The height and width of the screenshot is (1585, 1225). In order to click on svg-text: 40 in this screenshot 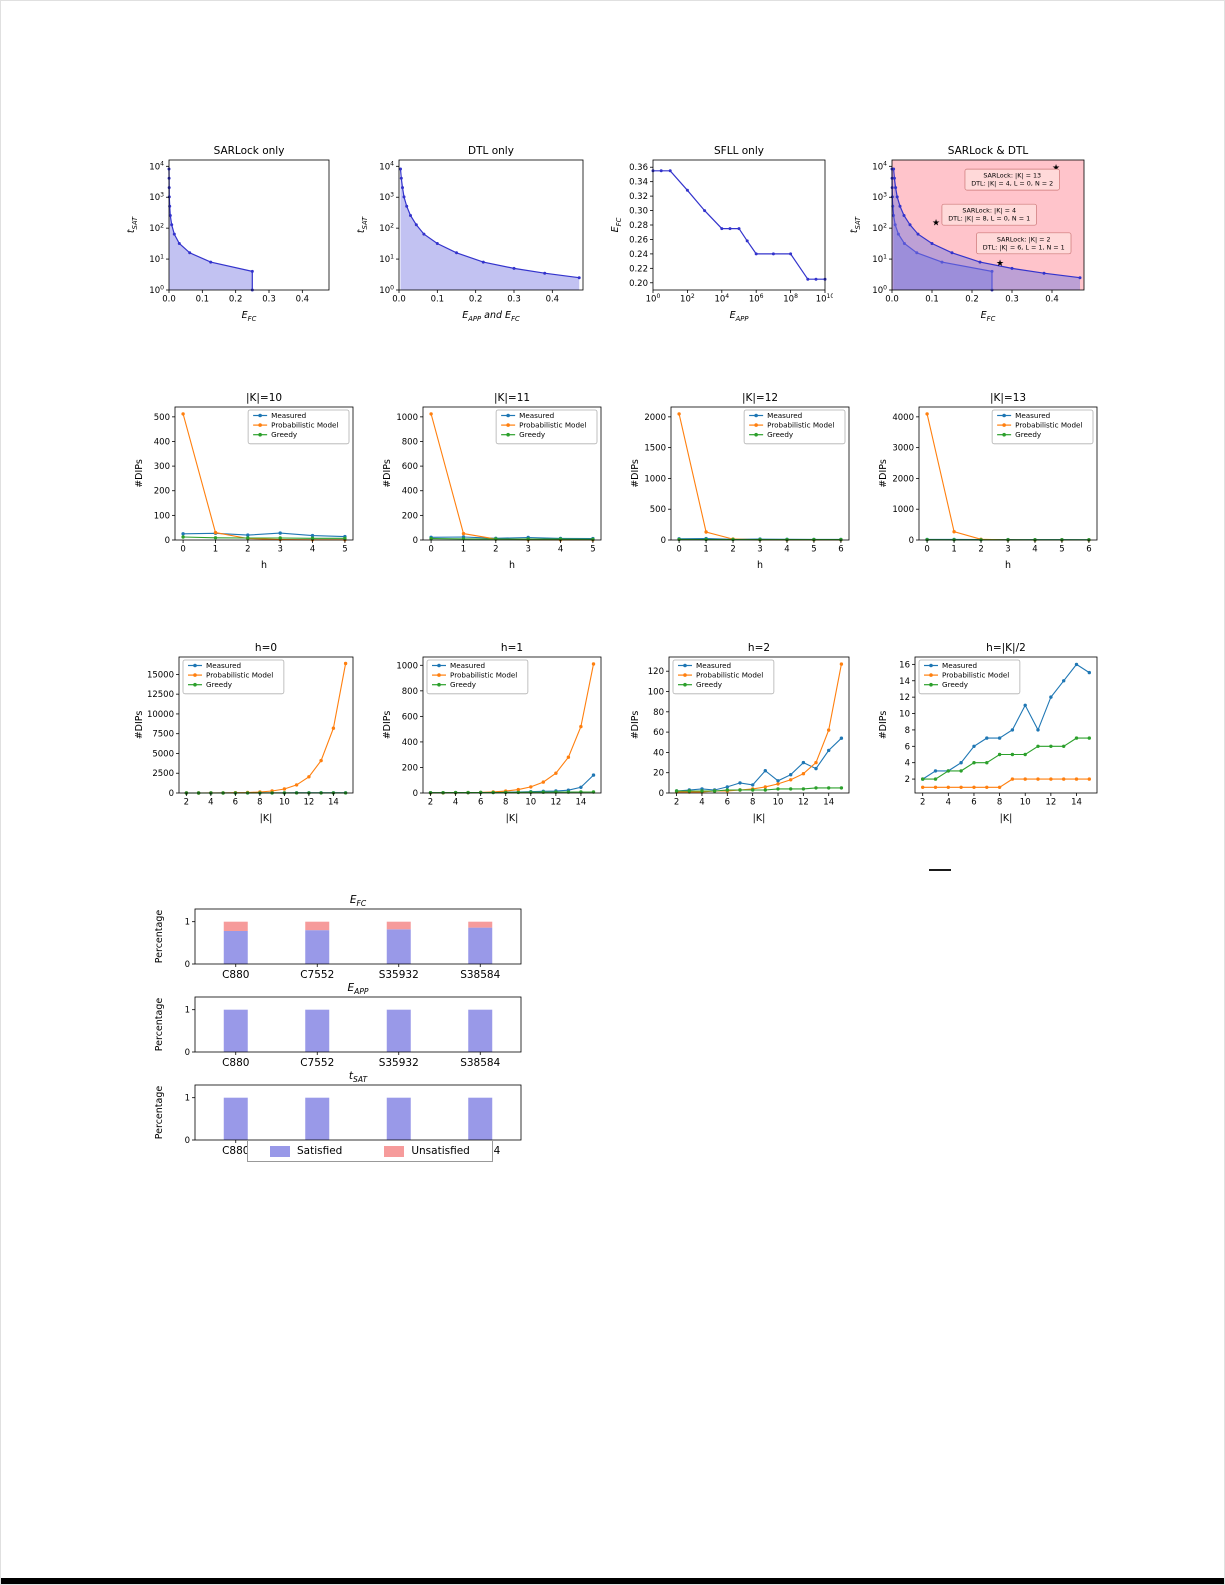, I will do `click(658, 753)`.